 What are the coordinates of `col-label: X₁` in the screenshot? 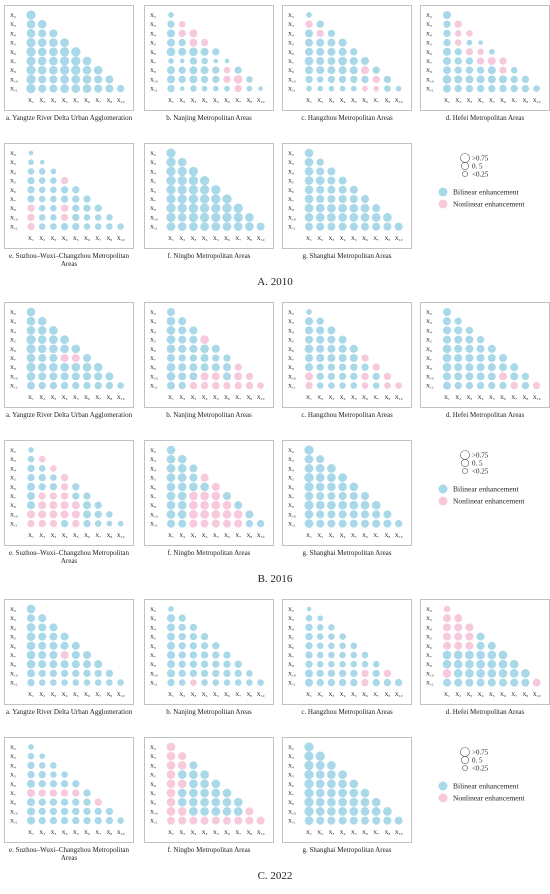 It's located at (171, 239).